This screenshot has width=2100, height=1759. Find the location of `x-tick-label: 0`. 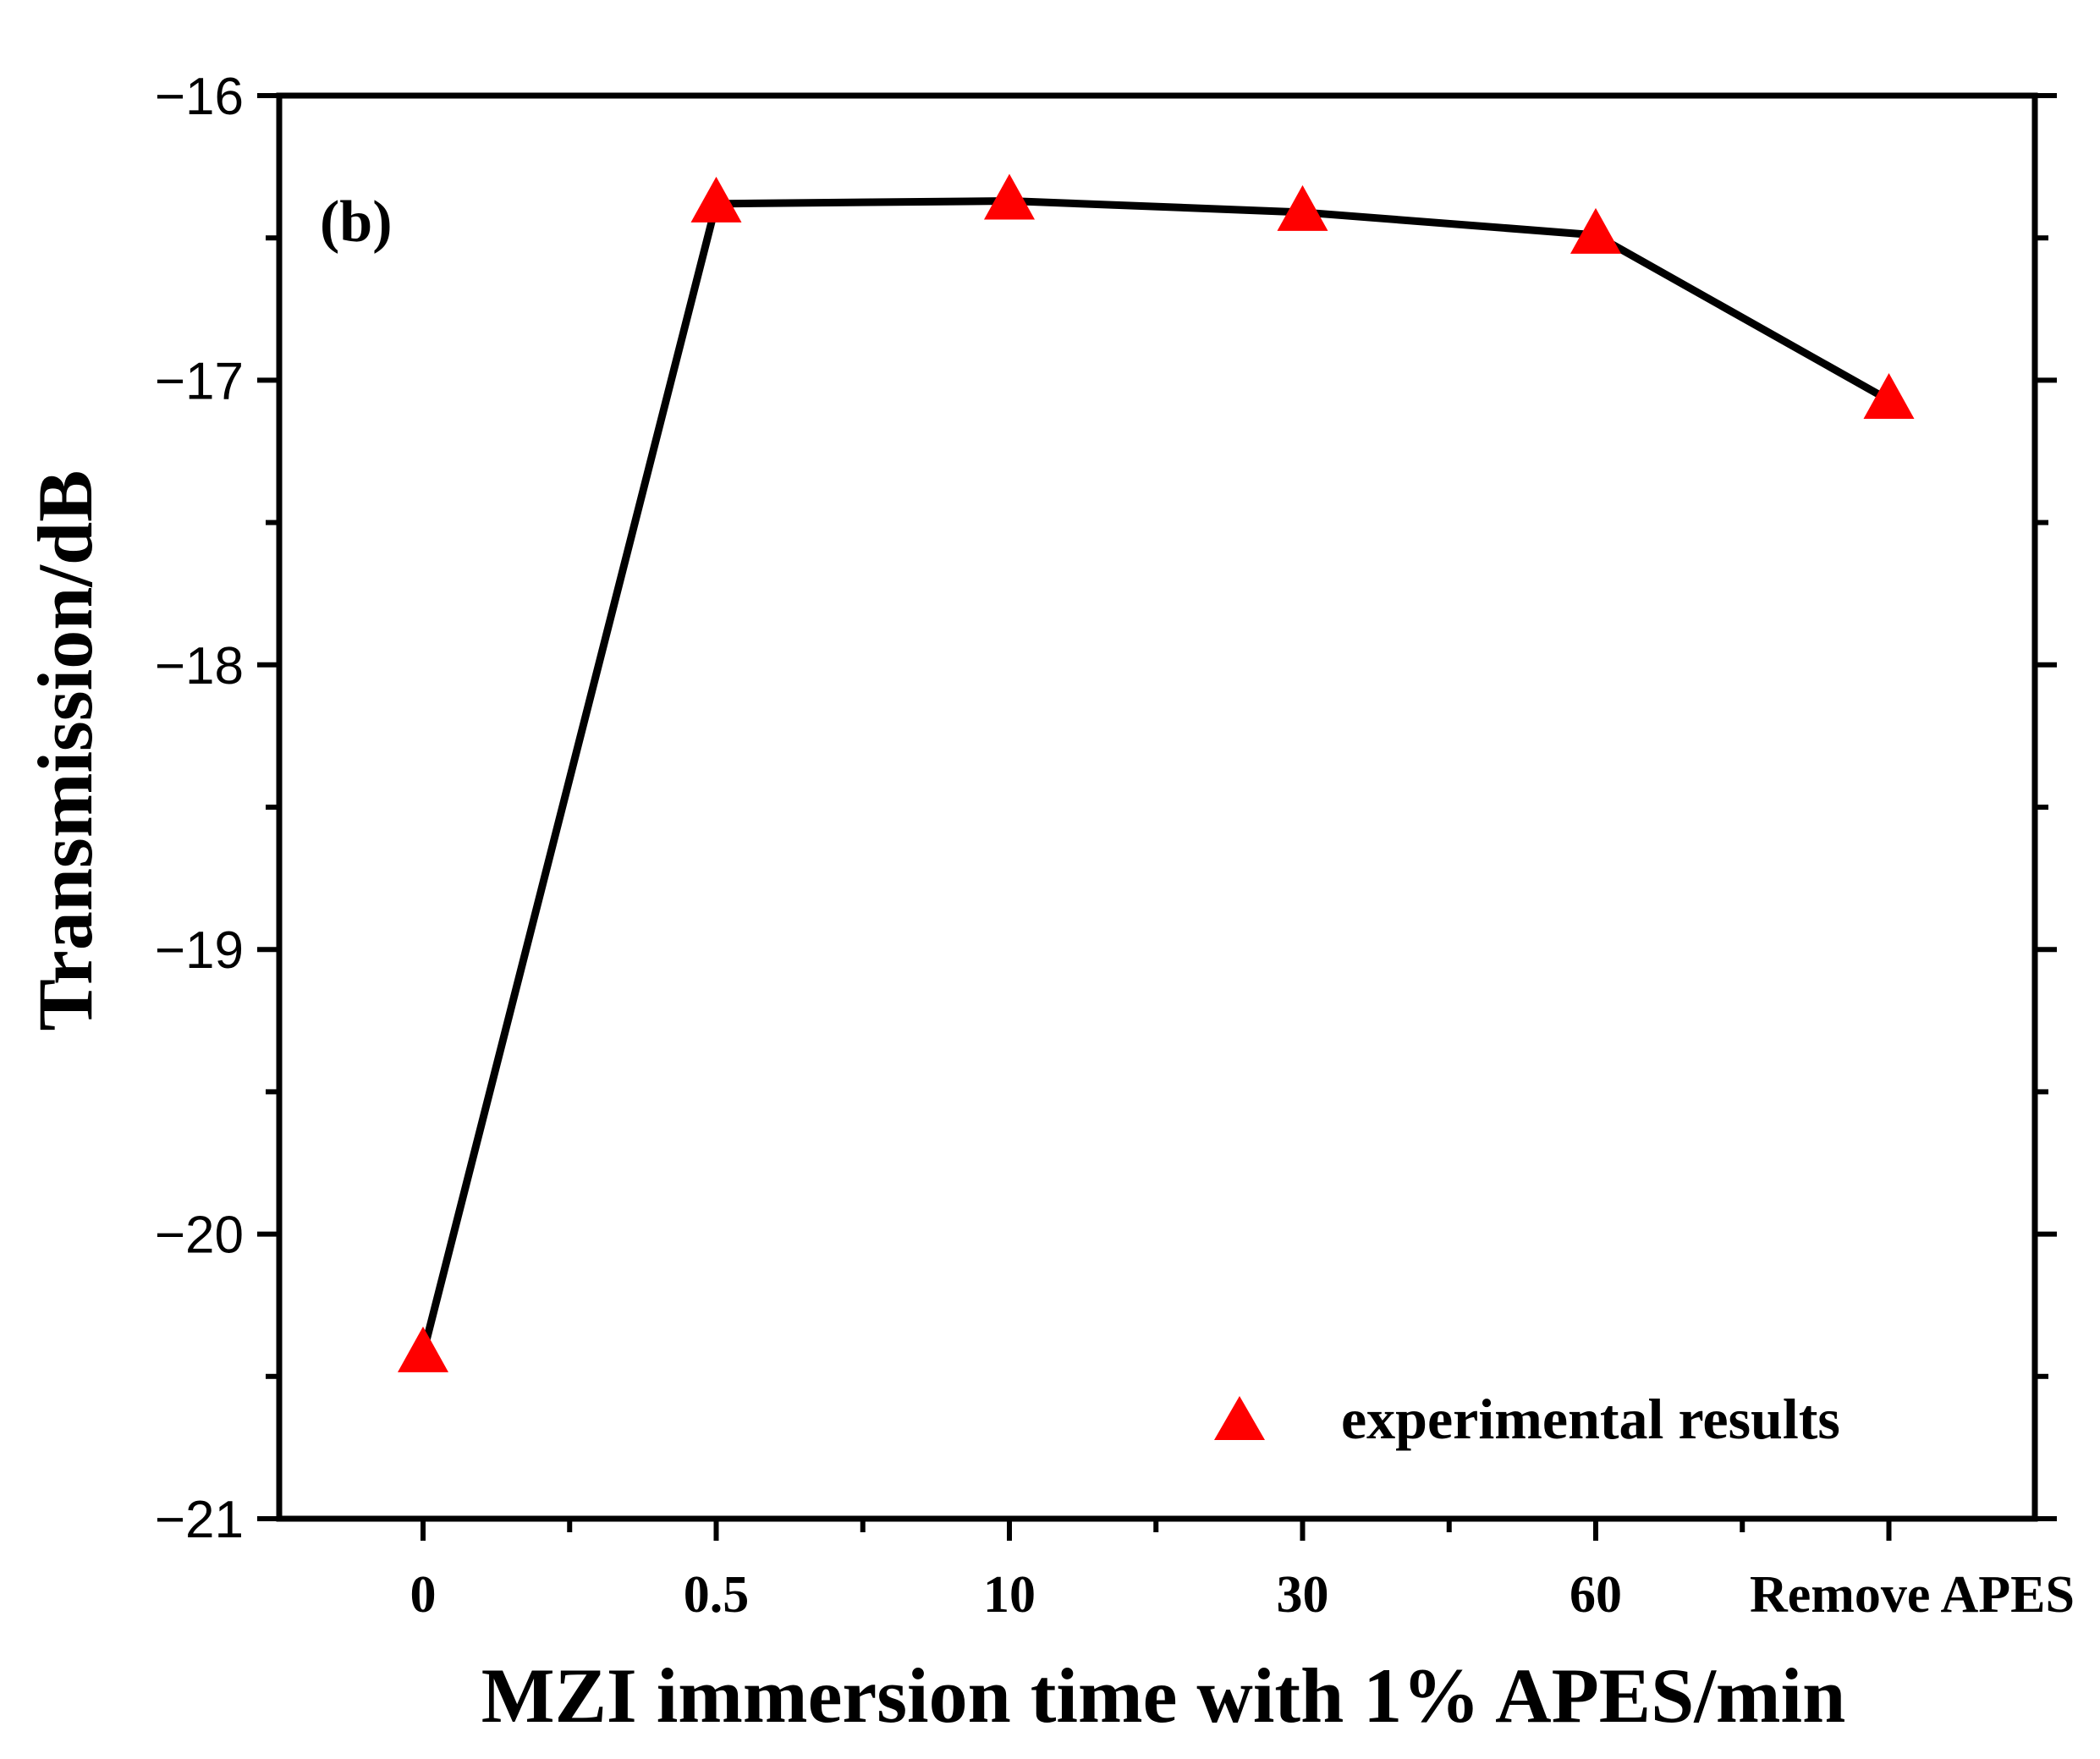

x-tick-label: 0 is located at coordinates (424, 1595).